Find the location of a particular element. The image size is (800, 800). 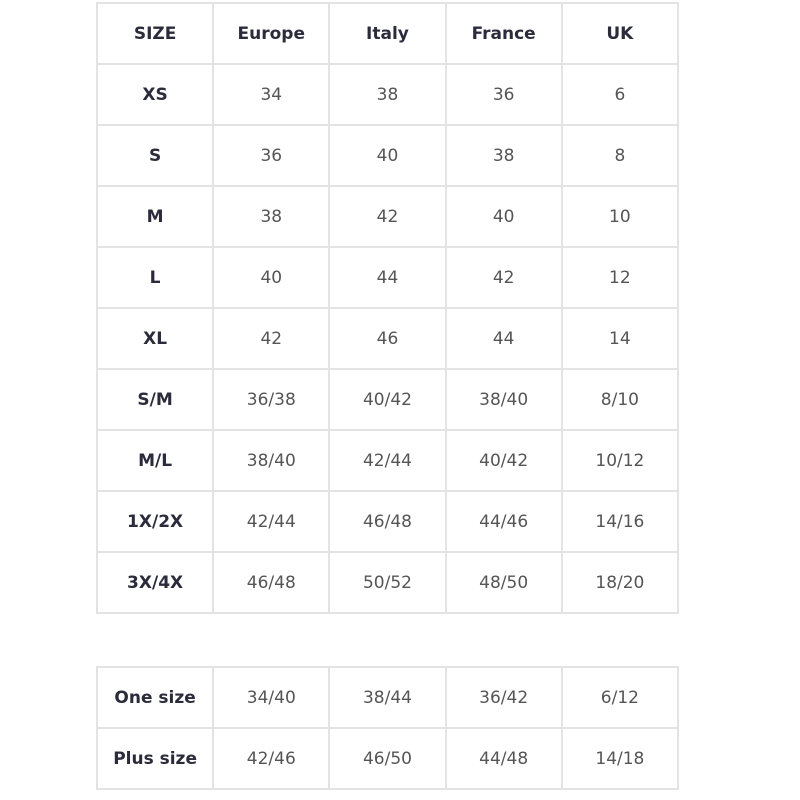

size-label: 3X/4X is located at coordinates (155, 582).